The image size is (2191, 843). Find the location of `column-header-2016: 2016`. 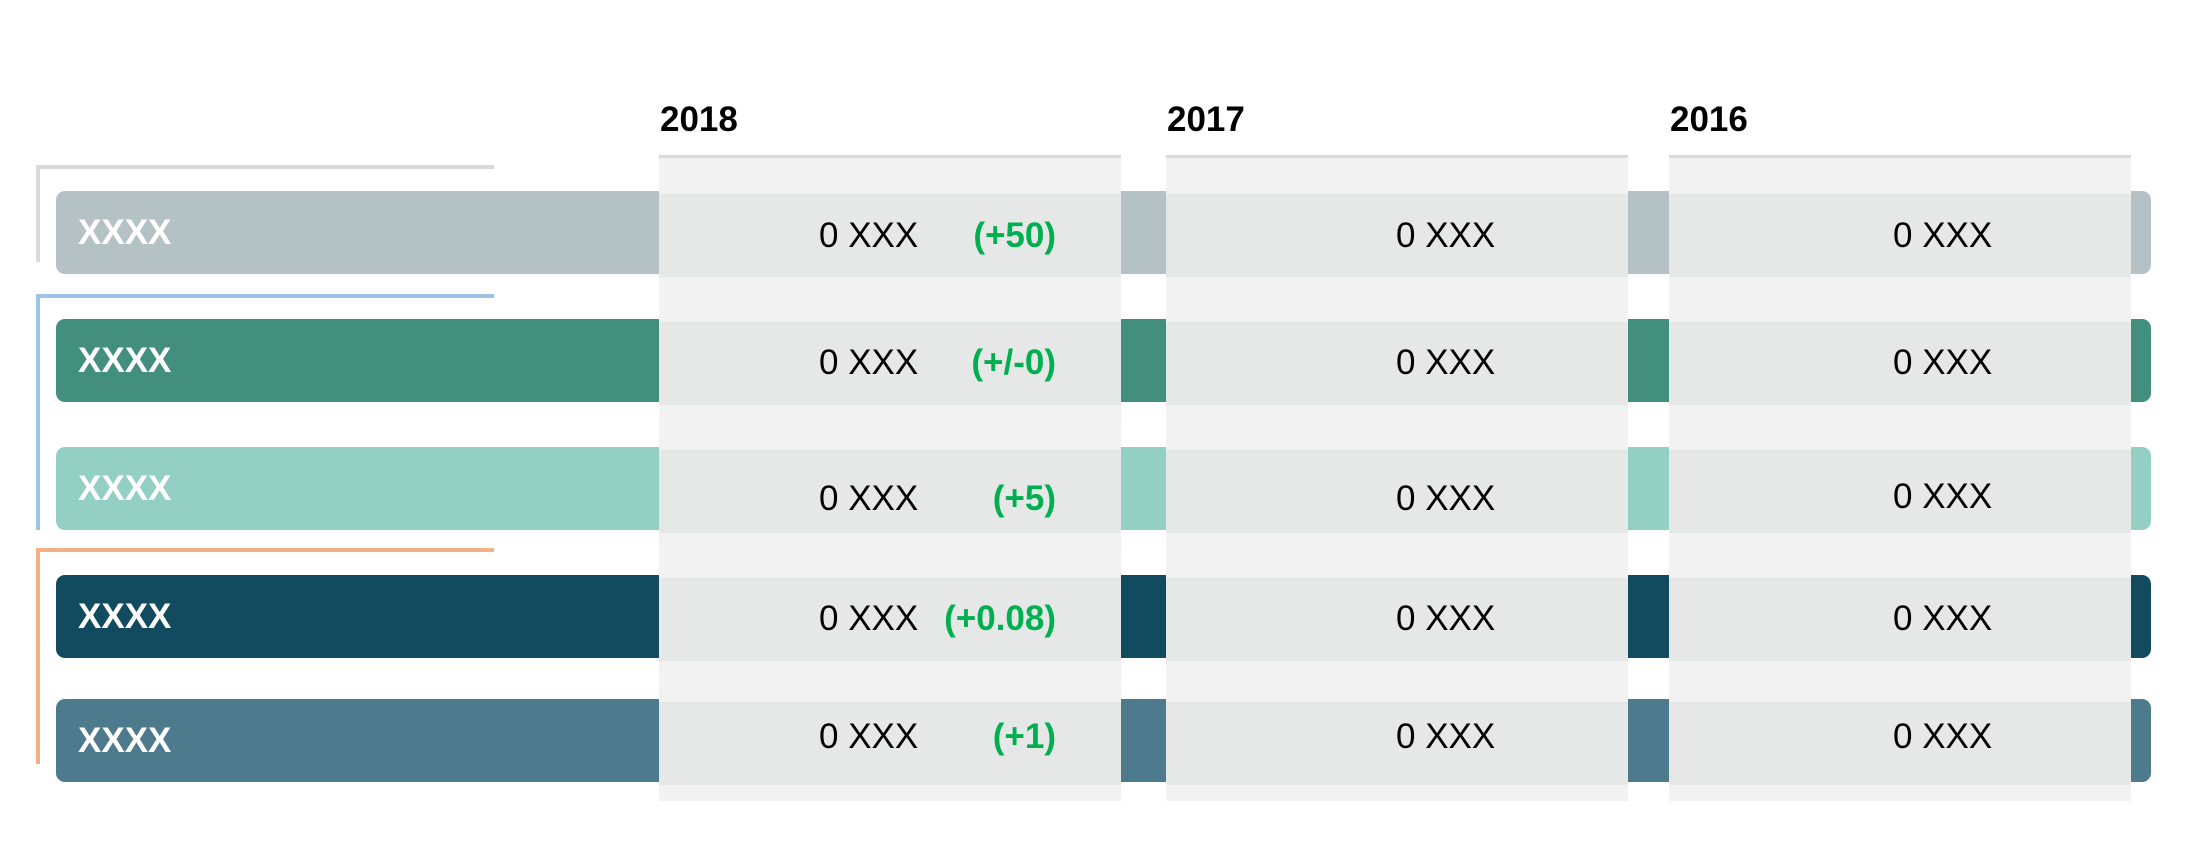

column-header-2016: 2016 is located at coordinates (1709, 119).